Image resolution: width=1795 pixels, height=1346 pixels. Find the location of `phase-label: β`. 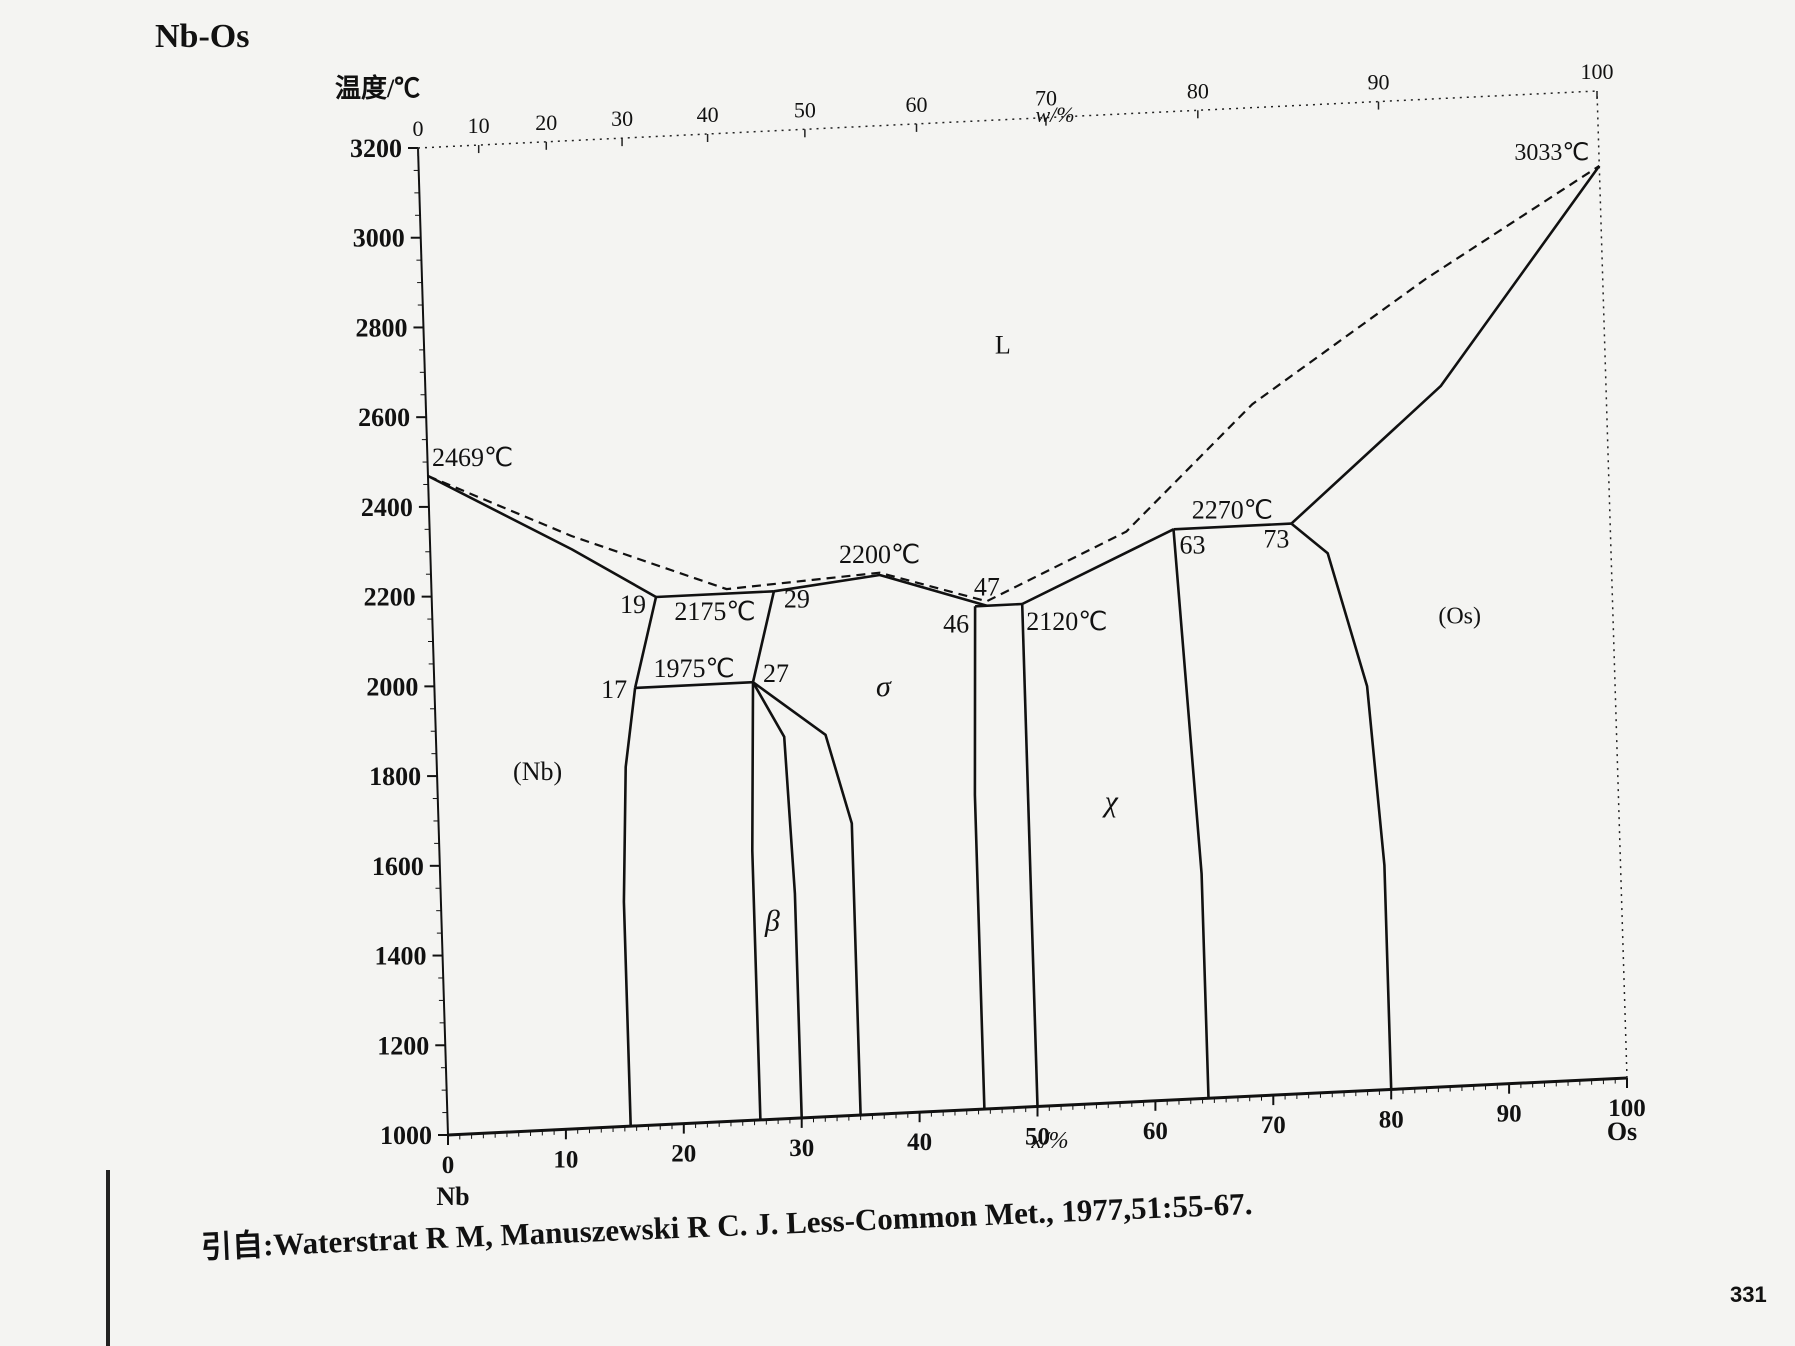

phase-label: β is located at coordinates (772, 921).